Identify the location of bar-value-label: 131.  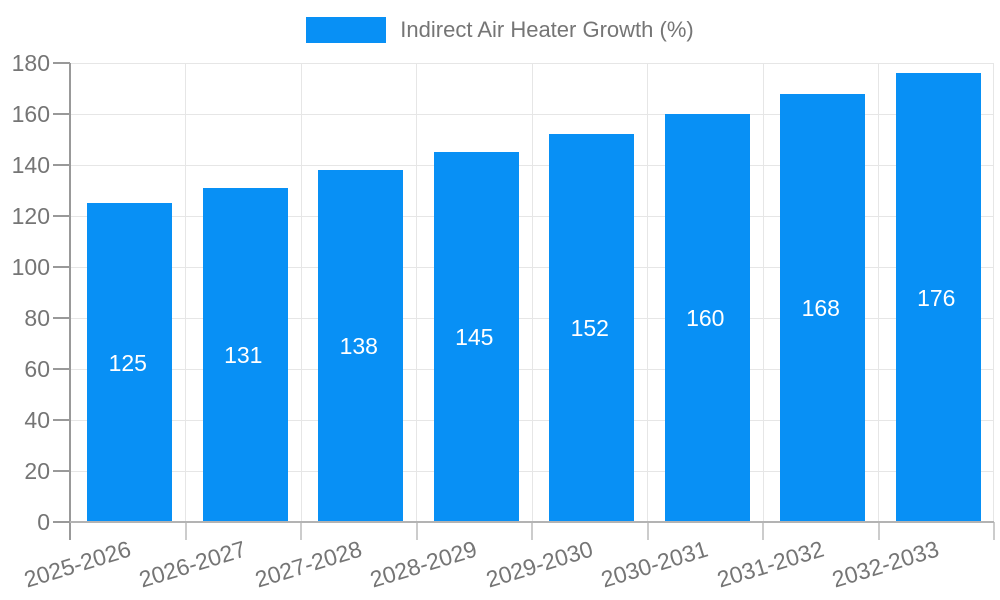
(243, 354).